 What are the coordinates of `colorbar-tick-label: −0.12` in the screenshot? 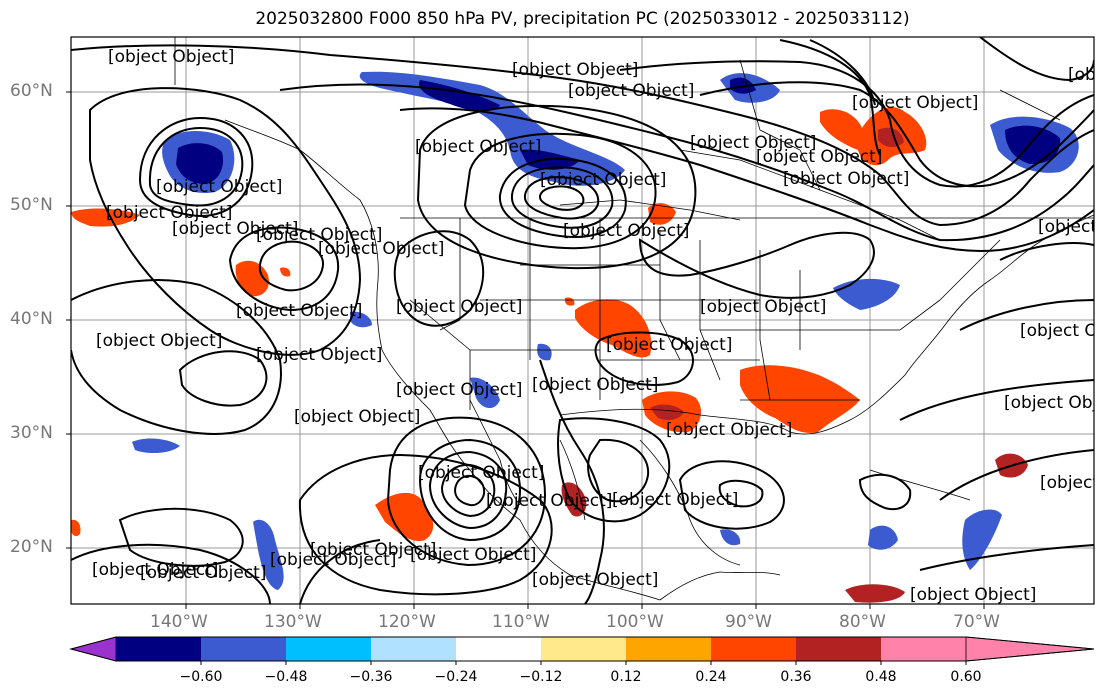 It's located at (541, 677).